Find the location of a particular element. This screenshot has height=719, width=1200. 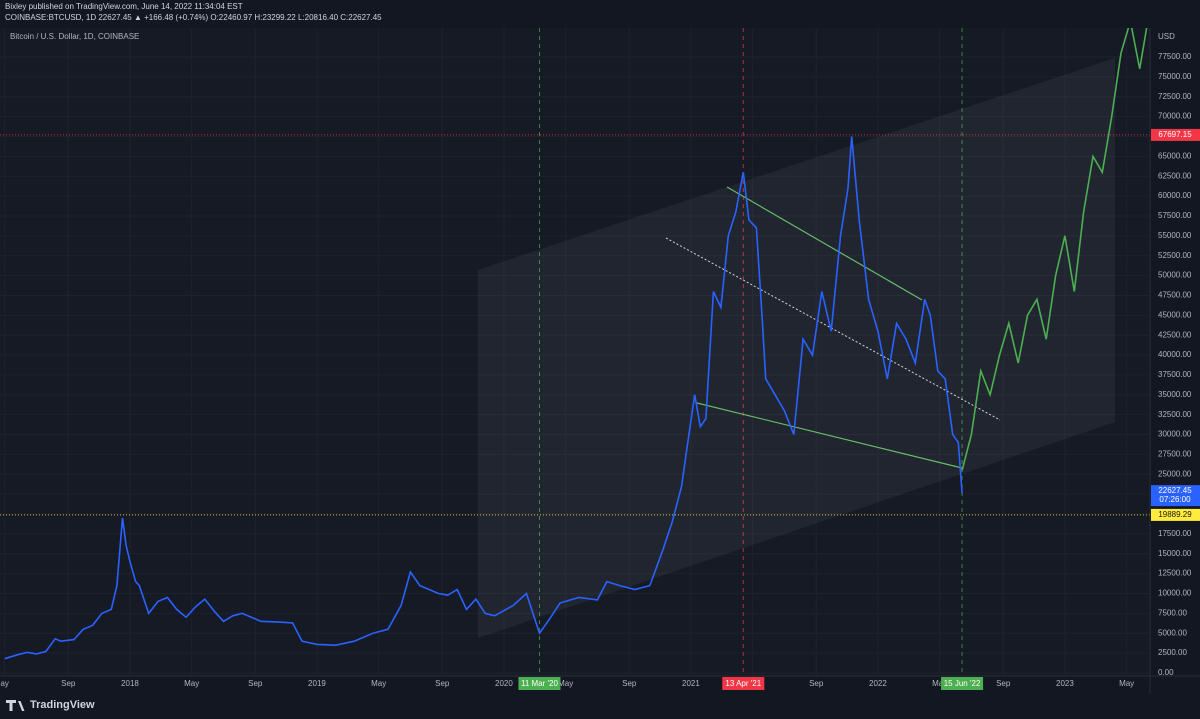

countdown: 07:26:00 is located at coordinates (1175, 499).